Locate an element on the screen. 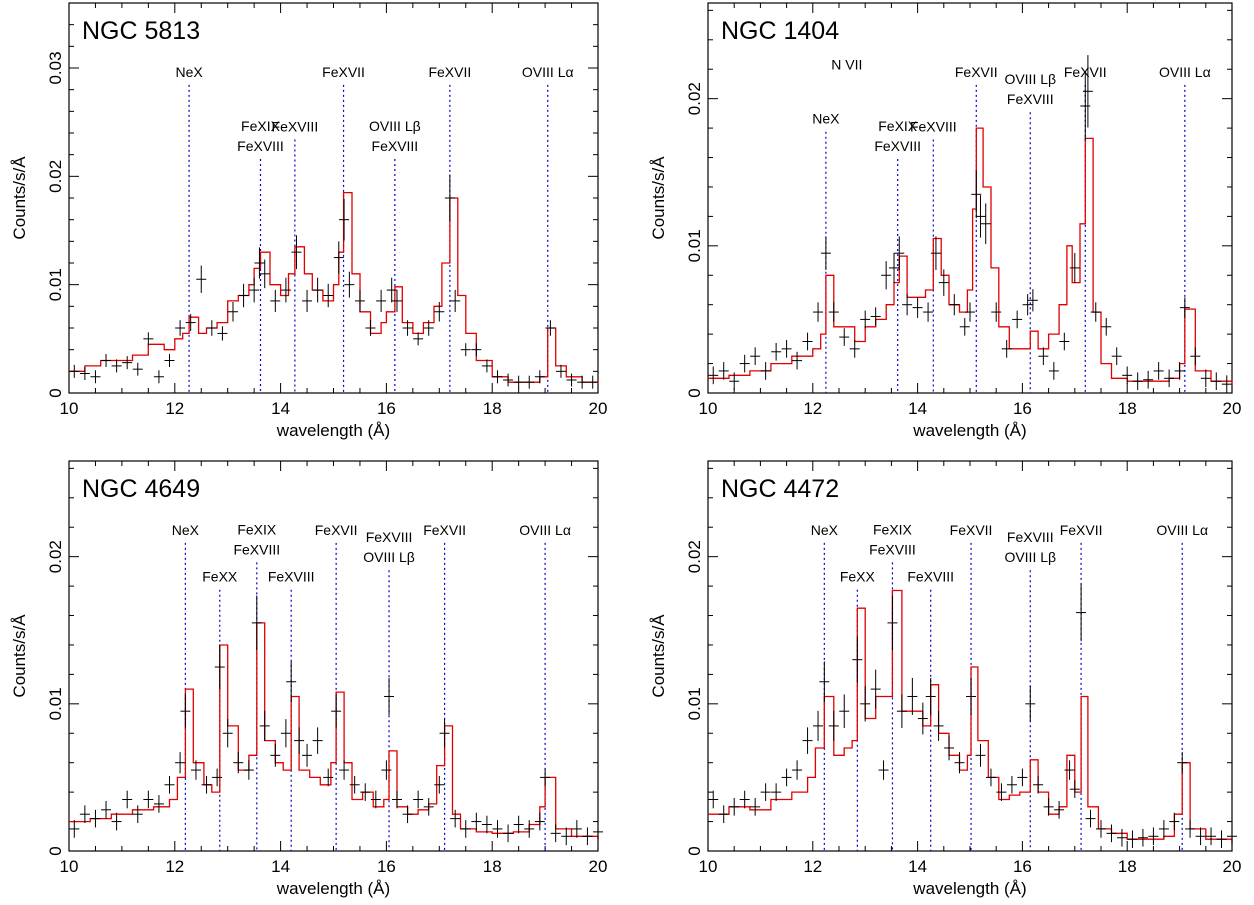  model-step-line is located at coordinates (334, 288).